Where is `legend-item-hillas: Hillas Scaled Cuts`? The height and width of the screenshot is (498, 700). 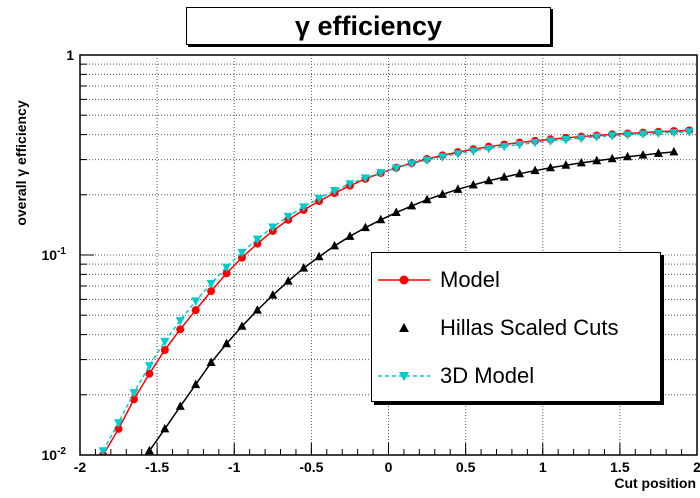 legend-item-hillas: Hillas Scaled Cuts is located at coordinates (516, 328).